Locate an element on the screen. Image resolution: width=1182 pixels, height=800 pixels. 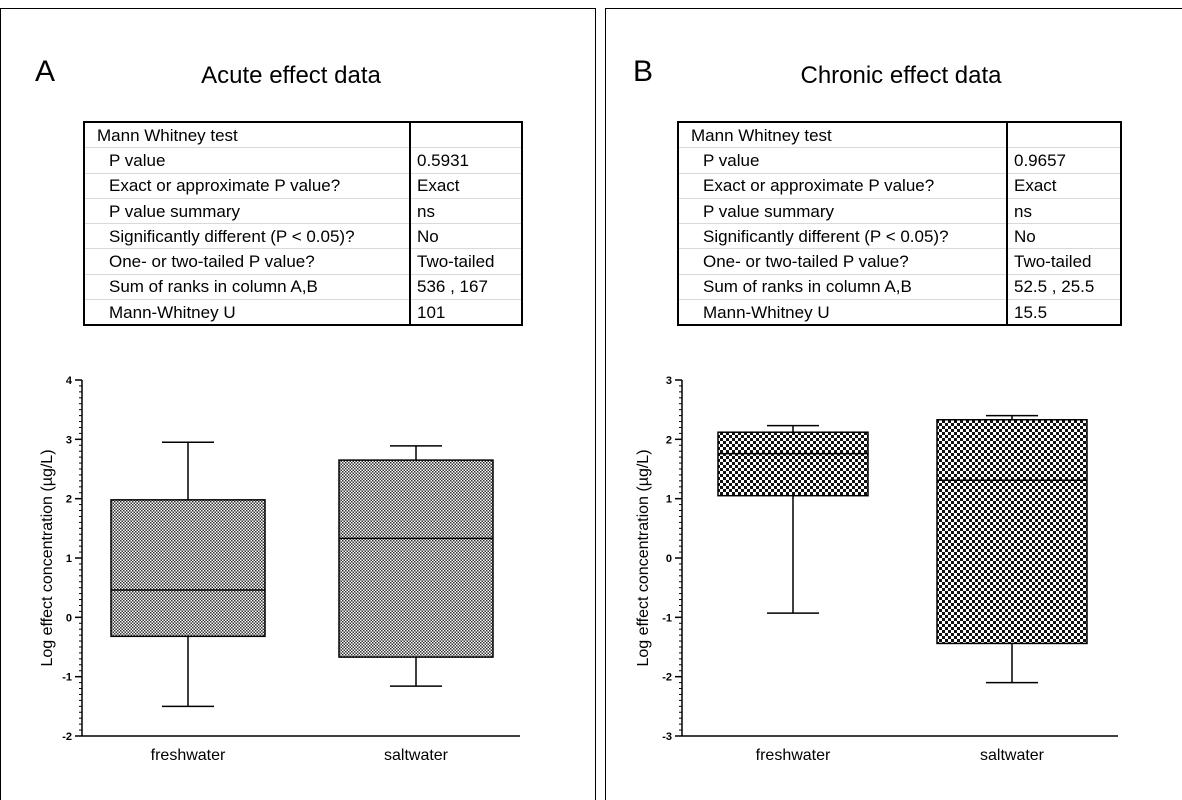
y-tick-label: 4 is located at coordinates (69, 381).